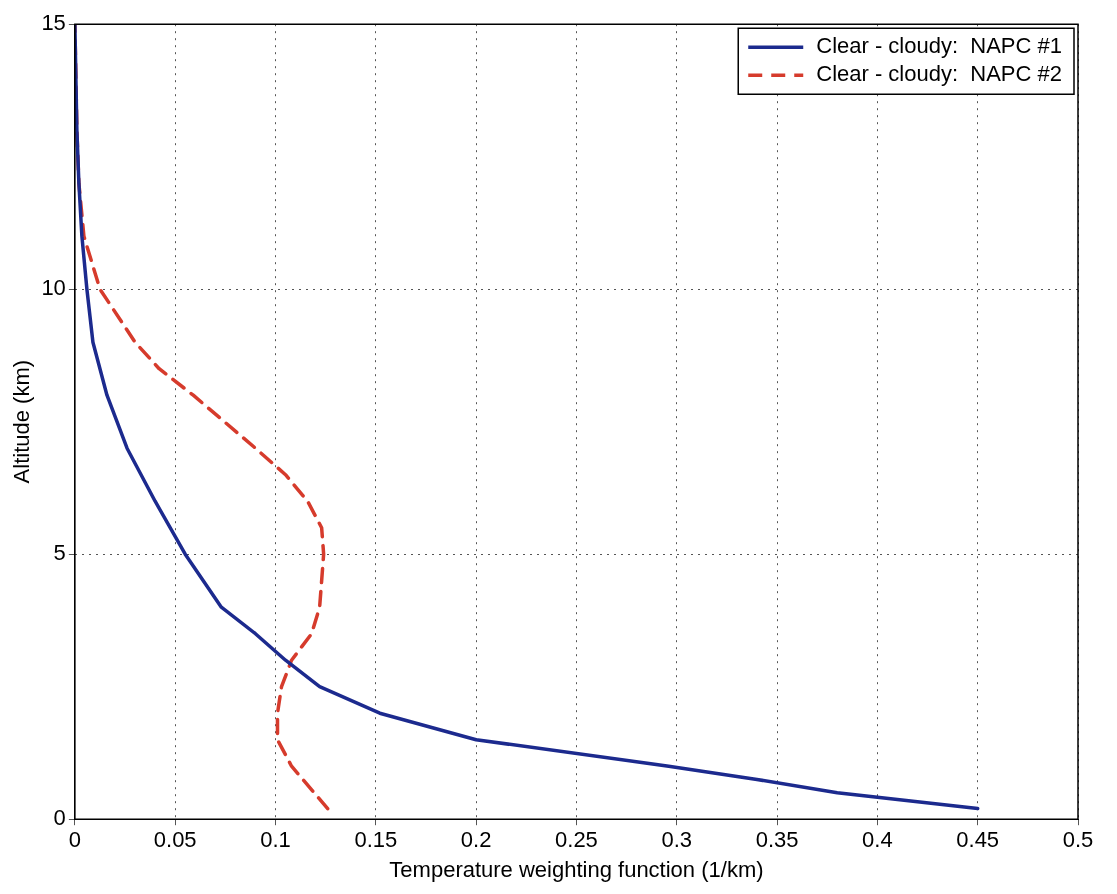  I want to click on legend-label: Clear - cloudy: NAPC #2, so click(939, 74).